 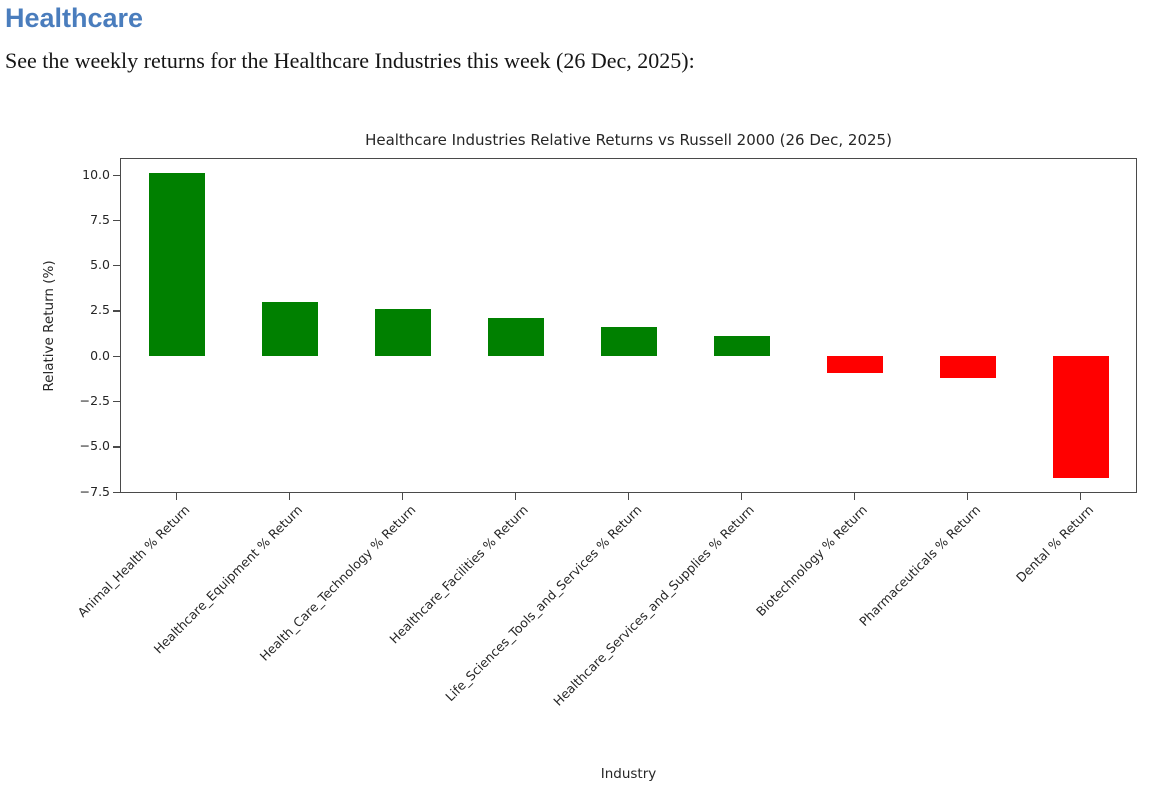 What do you see at coordinates (49, 325) in the screenshot?
I see `y-axis-label: Relative Return (%)` at bounding box center [49, 325].